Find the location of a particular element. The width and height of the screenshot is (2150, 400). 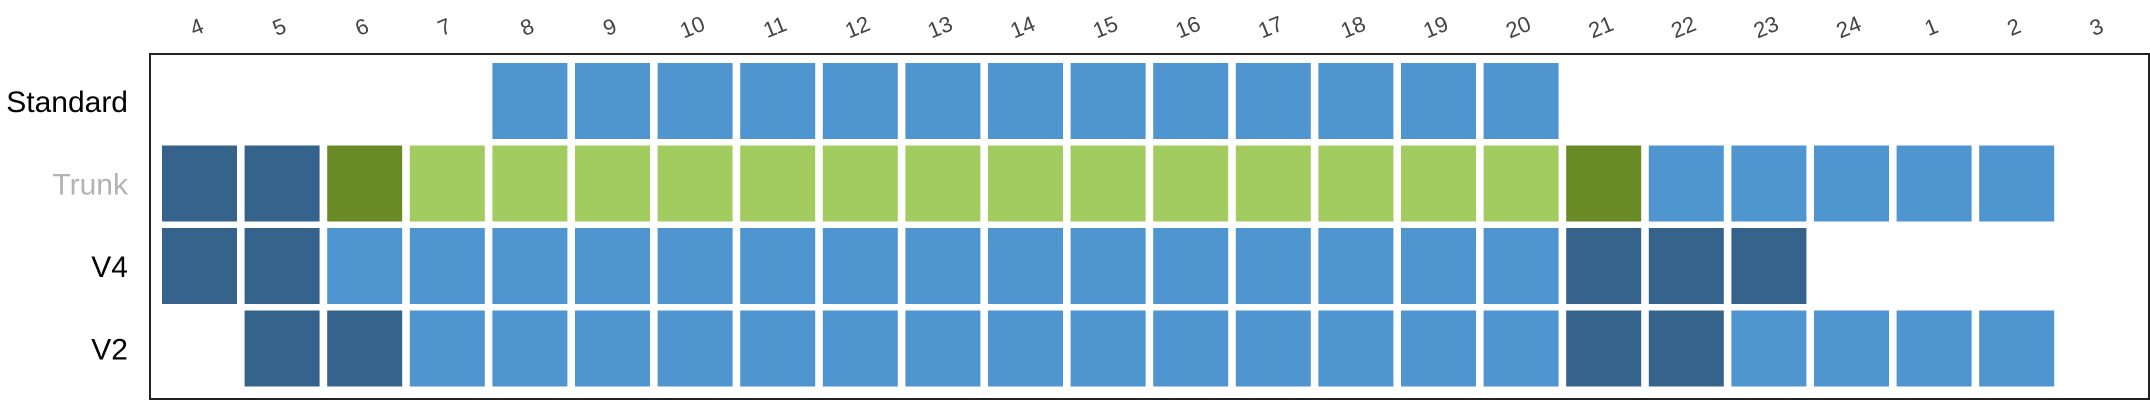

y-axis-labels: Standard Trunk V4 V2 is located at coordinates (67, 226).